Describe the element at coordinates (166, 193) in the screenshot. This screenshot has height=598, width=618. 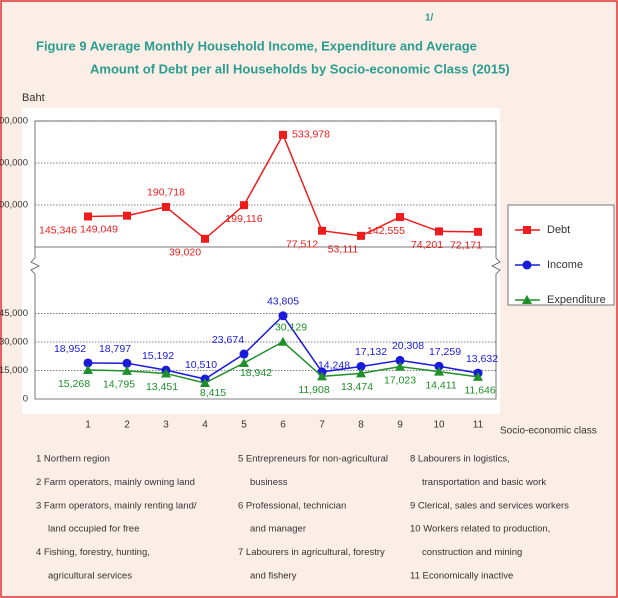
I see `data-label: 190,718` at that location.